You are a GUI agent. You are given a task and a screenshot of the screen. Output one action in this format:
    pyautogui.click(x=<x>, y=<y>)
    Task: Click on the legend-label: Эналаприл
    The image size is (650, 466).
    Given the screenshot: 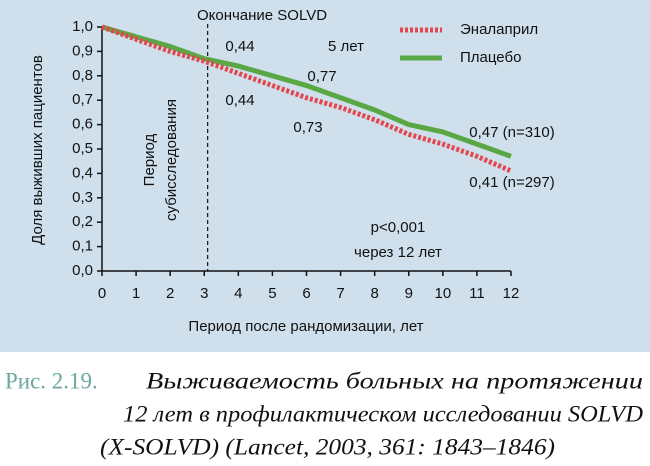 What is the action you would take?
    pyautogui.click(x=499, y=29)
    